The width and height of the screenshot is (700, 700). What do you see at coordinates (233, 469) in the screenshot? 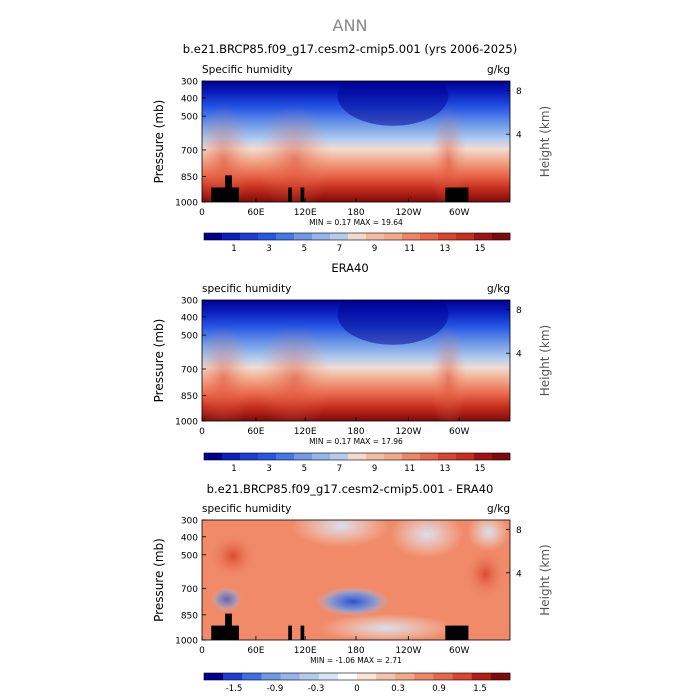
I see `colorbar-tick-label: 1` at bounding box center [233, 469].